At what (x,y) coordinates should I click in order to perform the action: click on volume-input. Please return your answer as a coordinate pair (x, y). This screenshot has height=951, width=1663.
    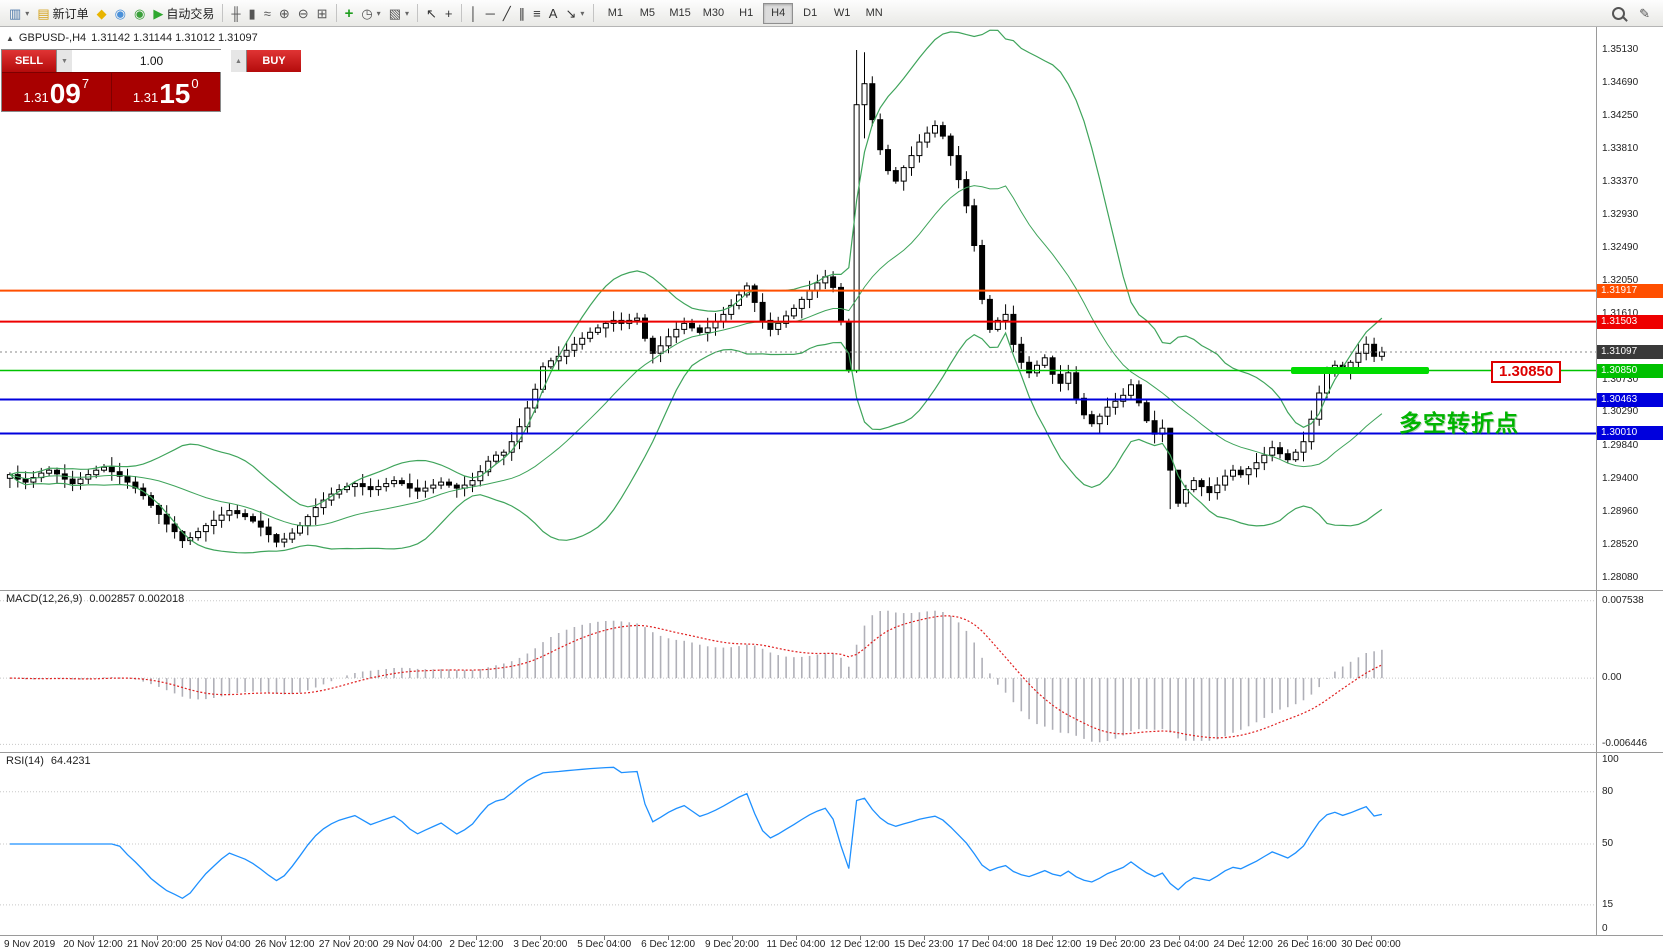
    Looking at the image, I should click on (151, 61).